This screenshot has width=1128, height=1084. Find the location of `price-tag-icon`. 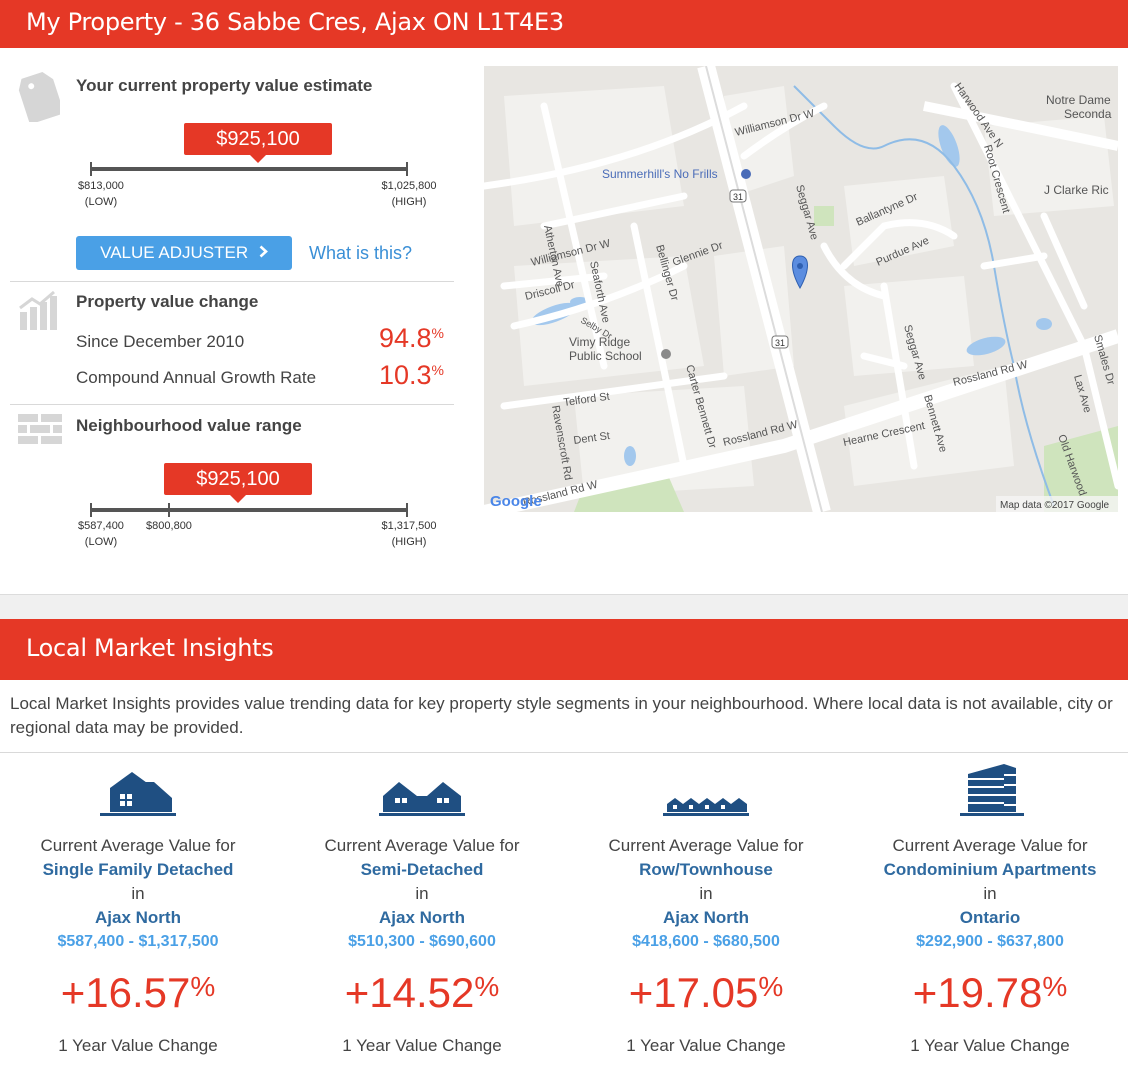

price-tag-icon is located at coordinates (41, 99).